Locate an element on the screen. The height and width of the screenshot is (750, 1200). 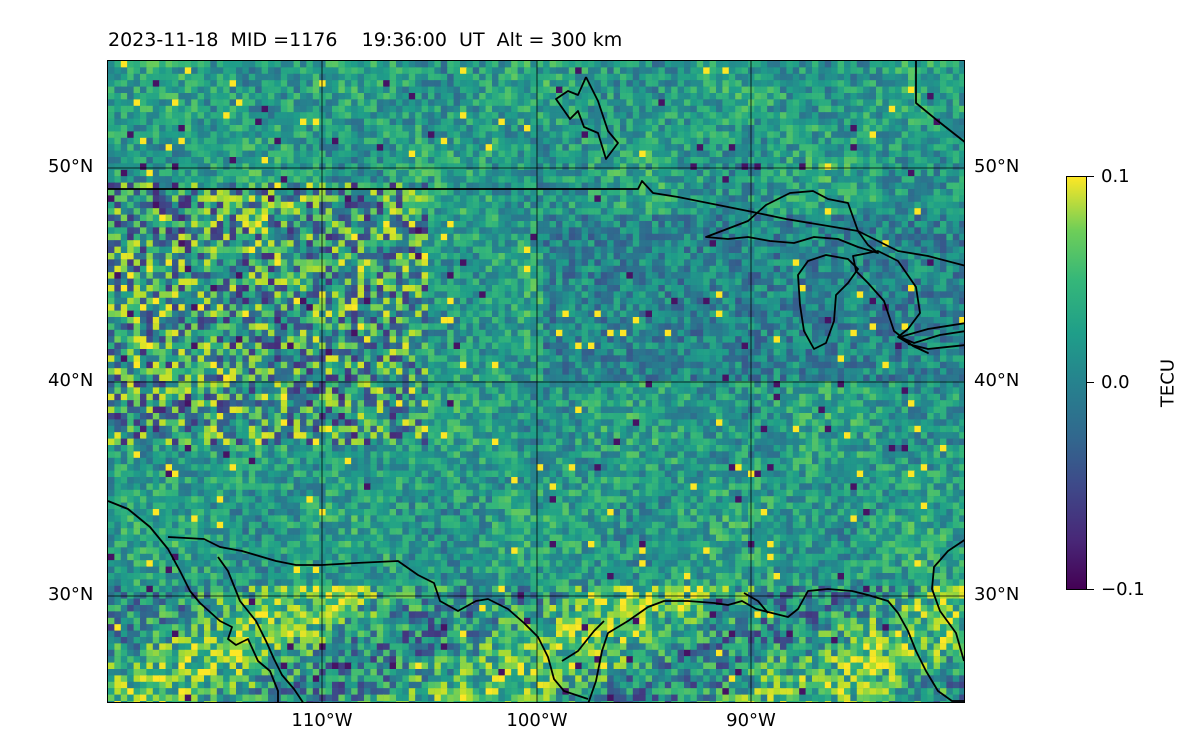
mexico-east-coast is located at coordinates (583, 641).